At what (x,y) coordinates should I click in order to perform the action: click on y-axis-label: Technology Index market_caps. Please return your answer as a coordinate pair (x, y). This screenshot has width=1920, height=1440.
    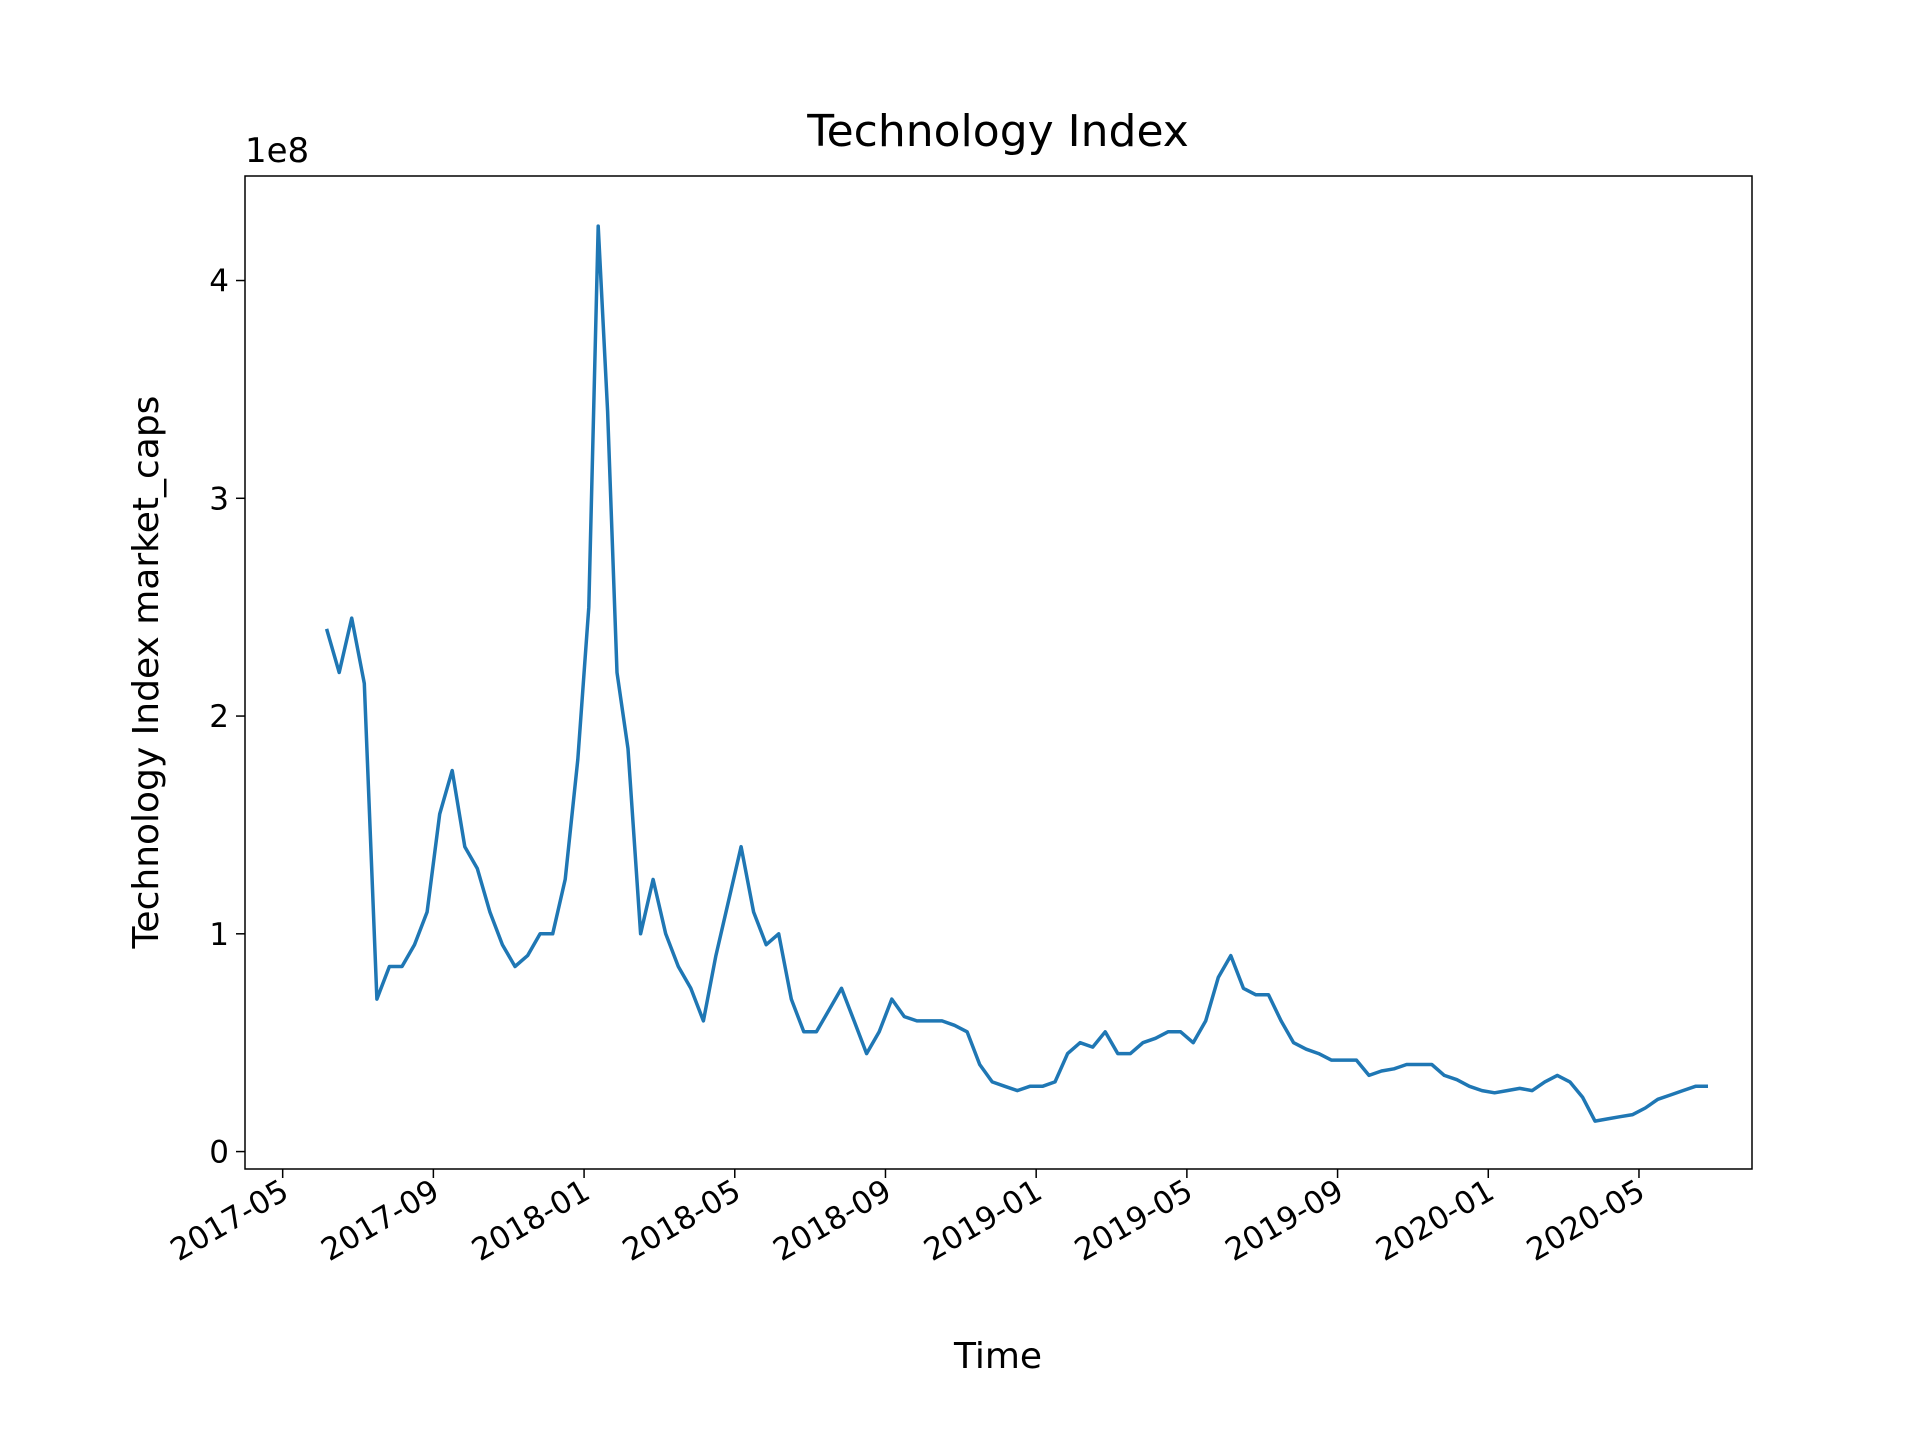
    Looking at the image, I should click on (146, 673).